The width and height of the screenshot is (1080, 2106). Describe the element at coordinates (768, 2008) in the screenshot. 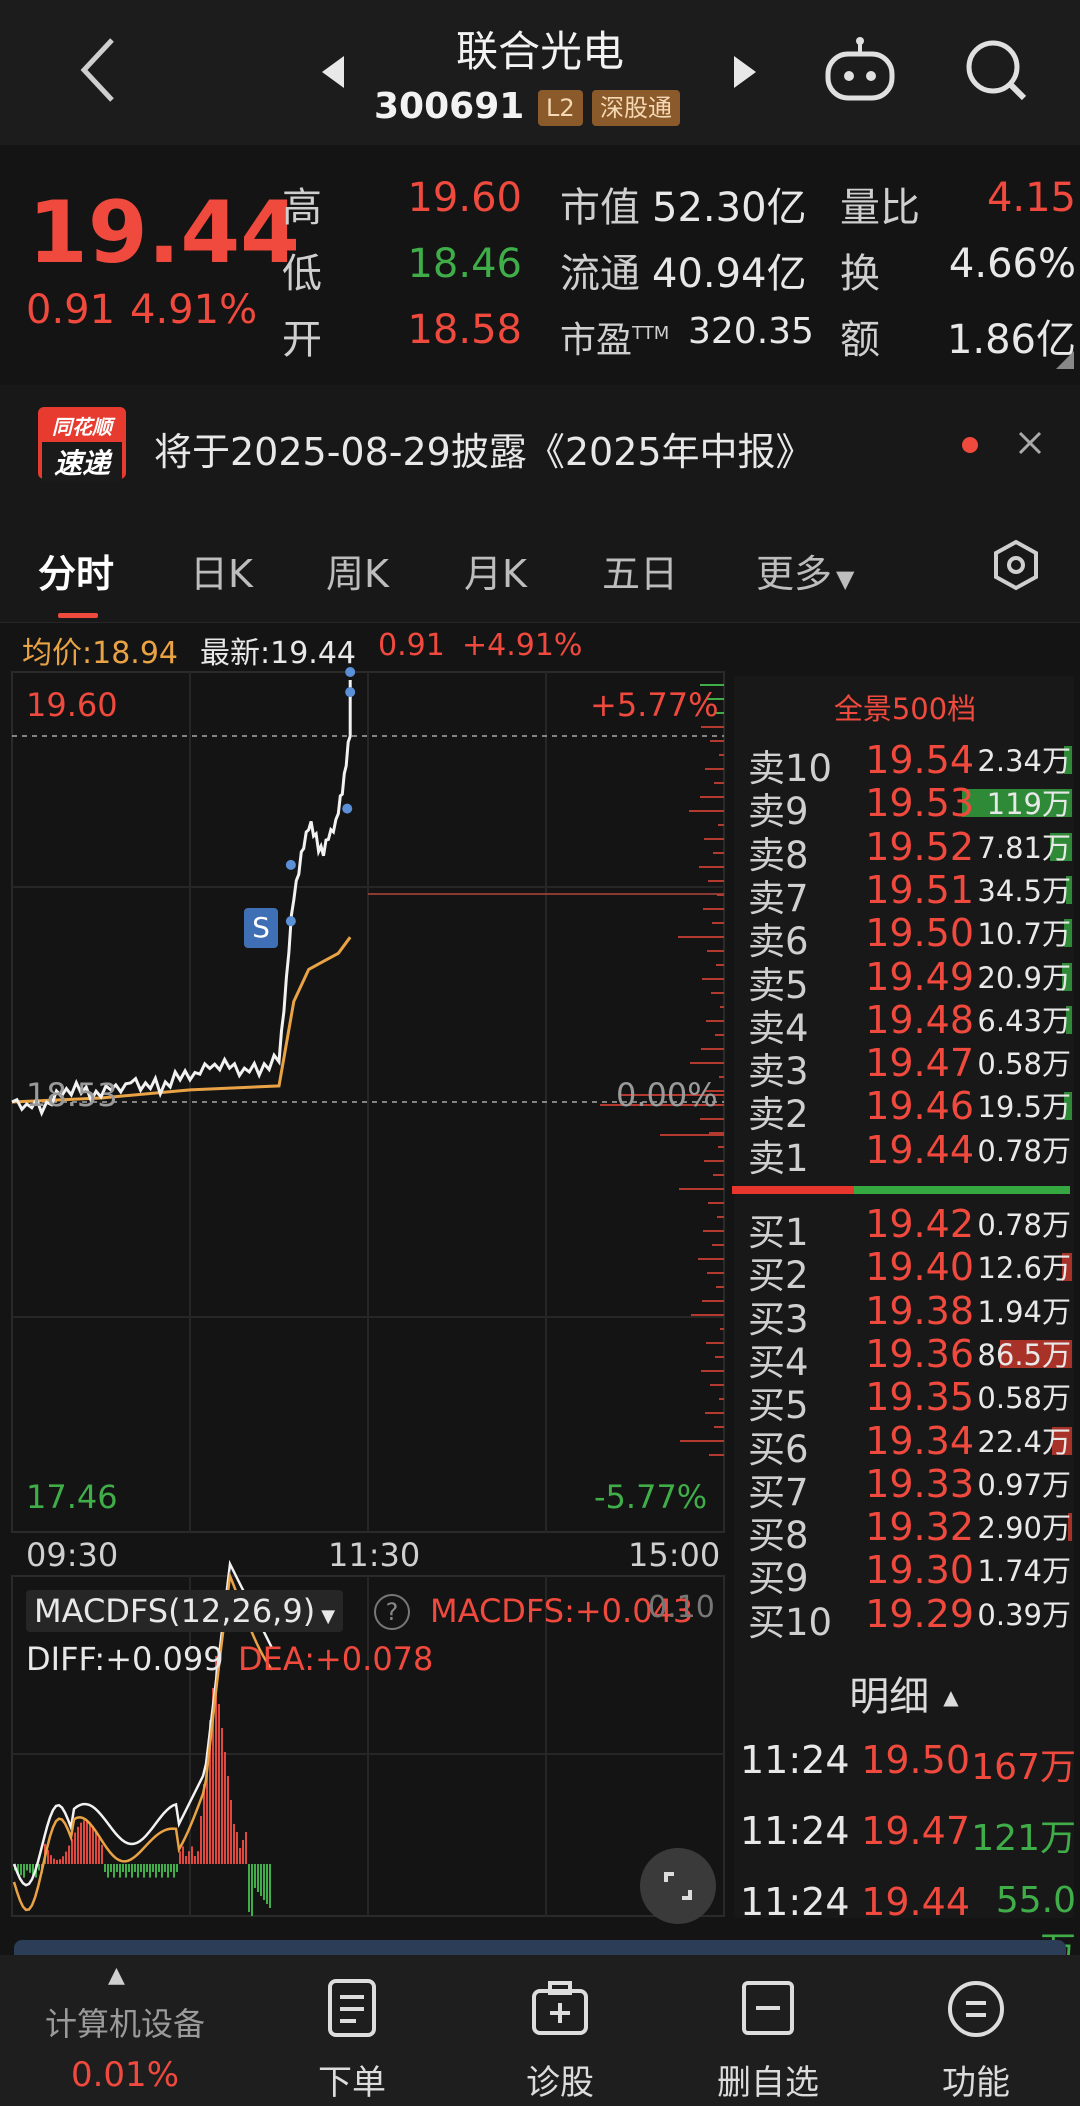

I see `minus-square-icon` at that location.